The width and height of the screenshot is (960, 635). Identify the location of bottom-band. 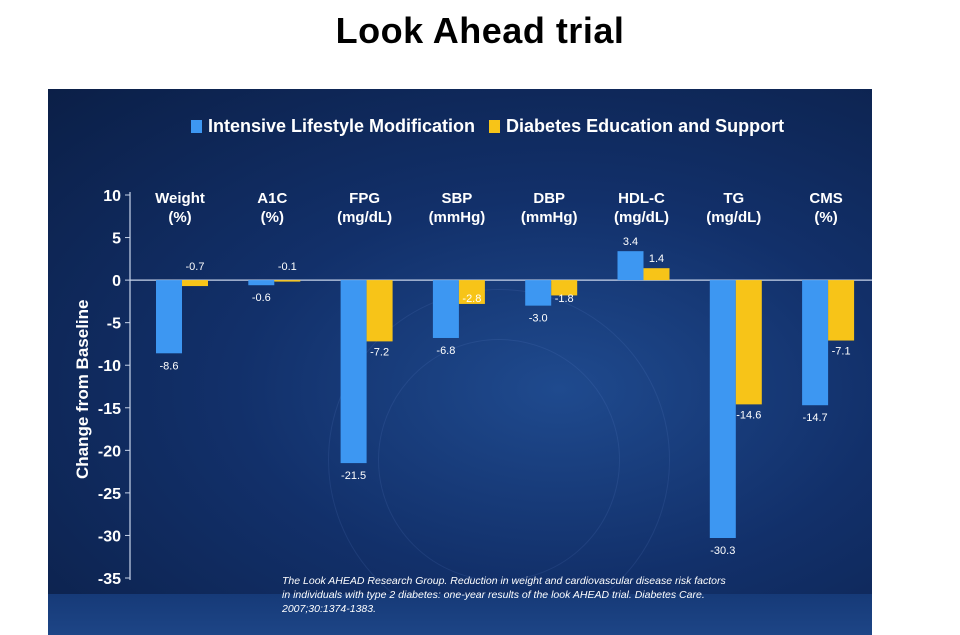
(460, 614).